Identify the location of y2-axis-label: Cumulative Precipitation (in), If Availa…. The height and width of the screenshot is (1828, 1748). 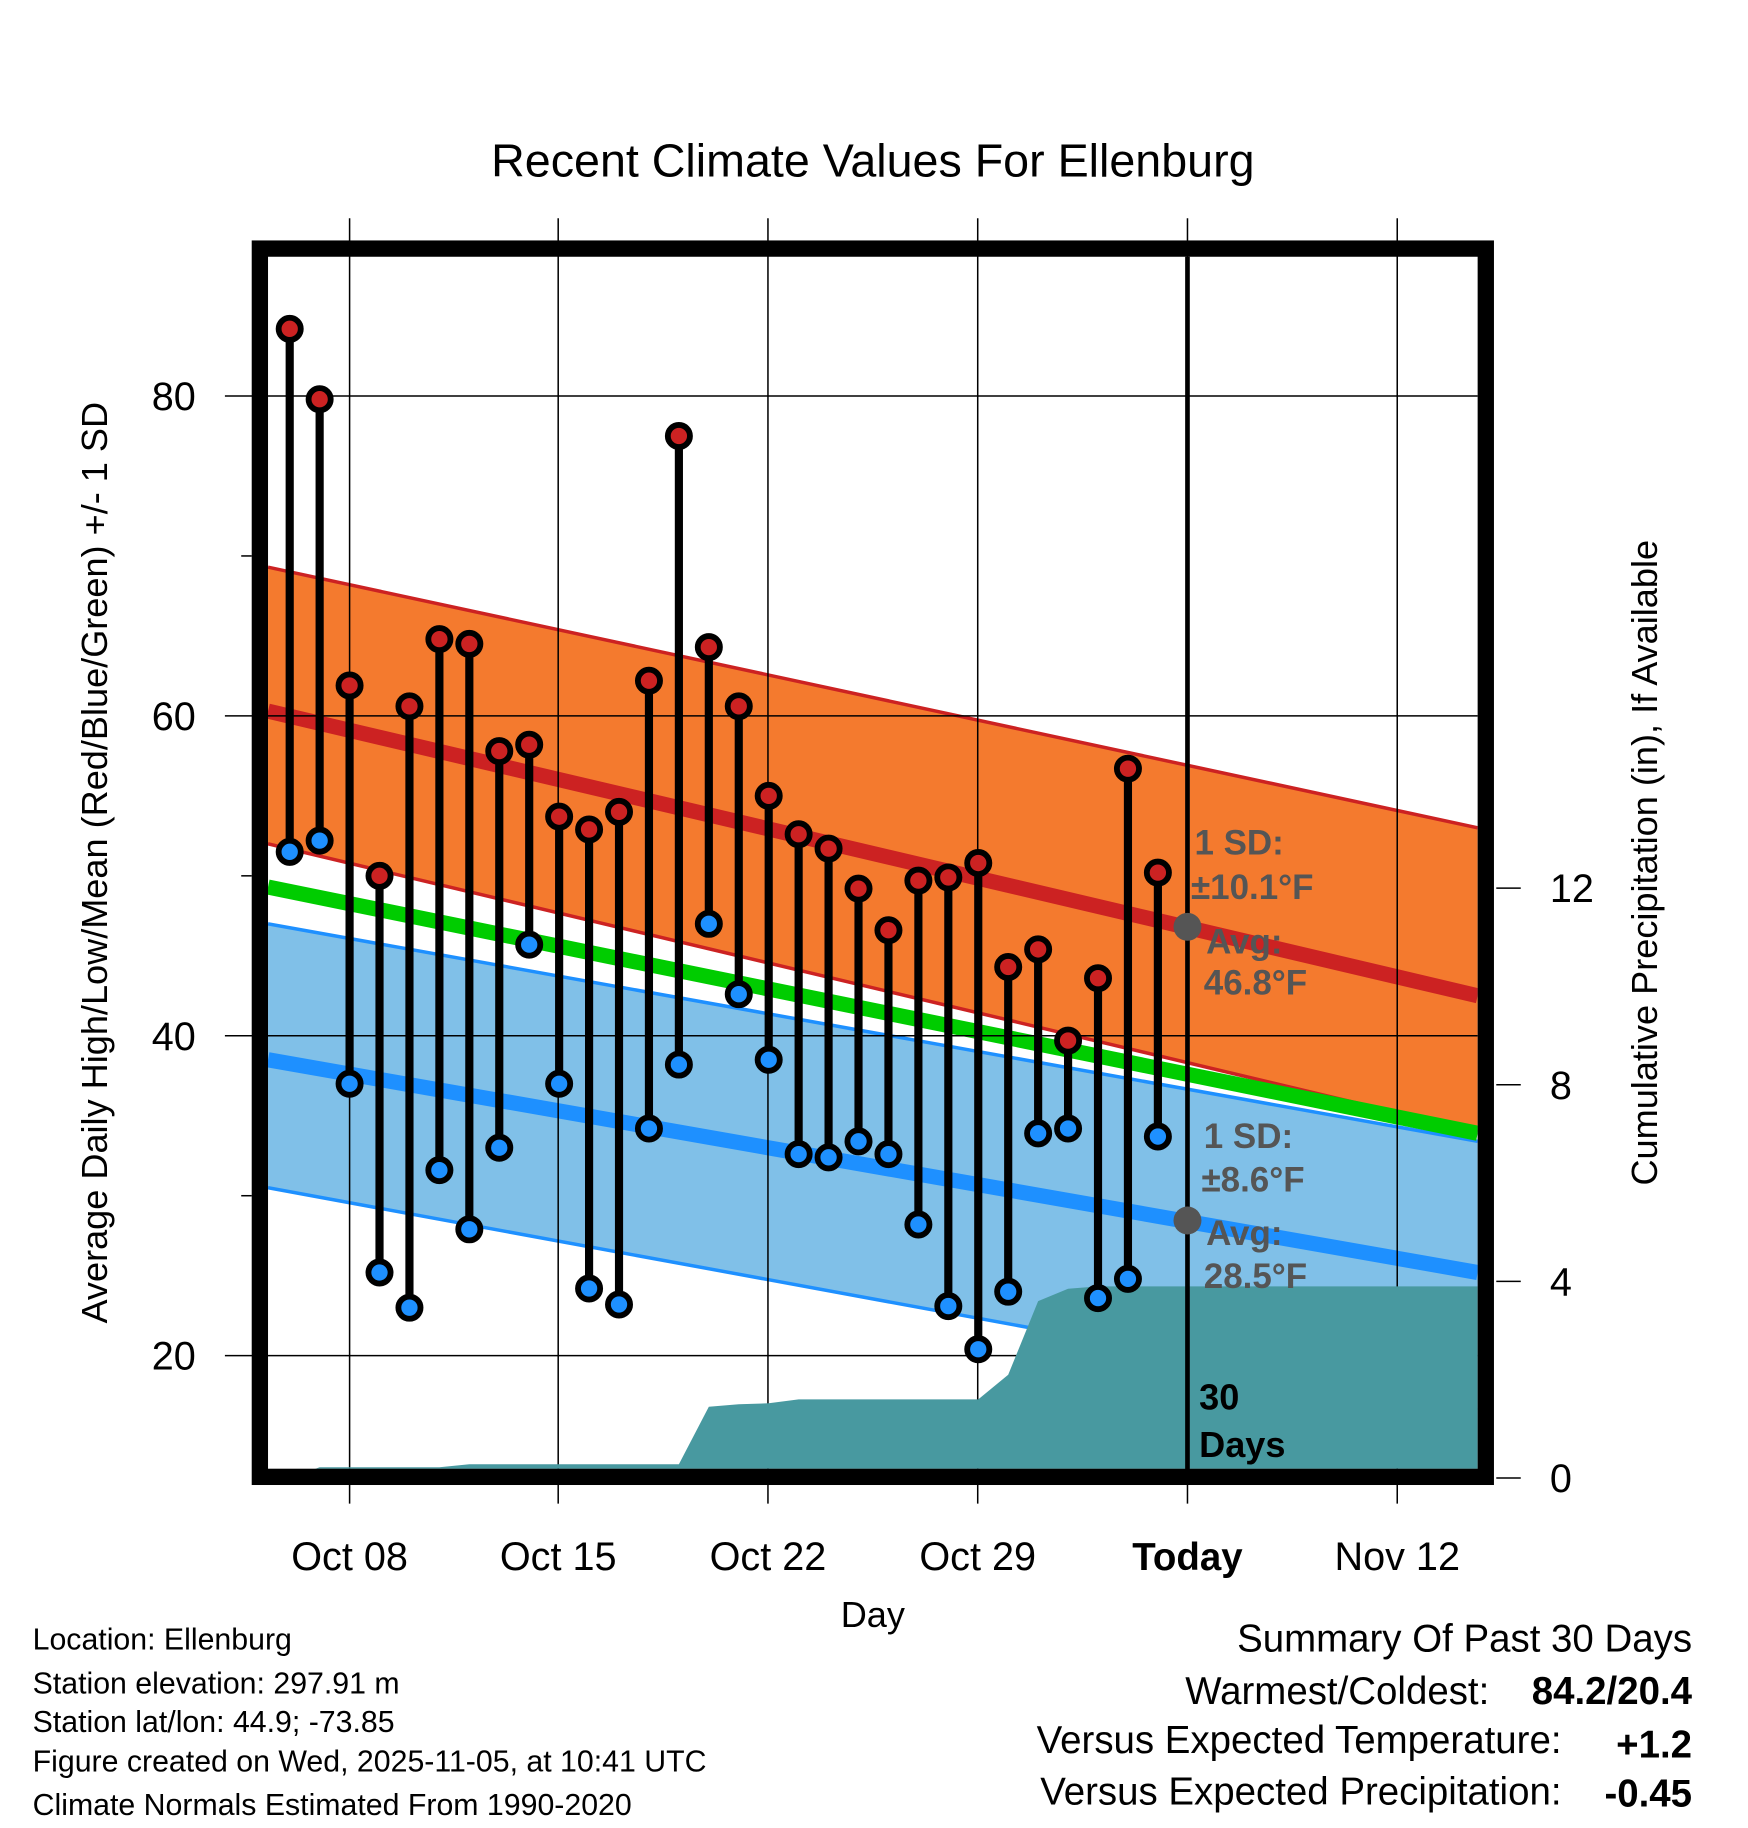
(1644, 863).